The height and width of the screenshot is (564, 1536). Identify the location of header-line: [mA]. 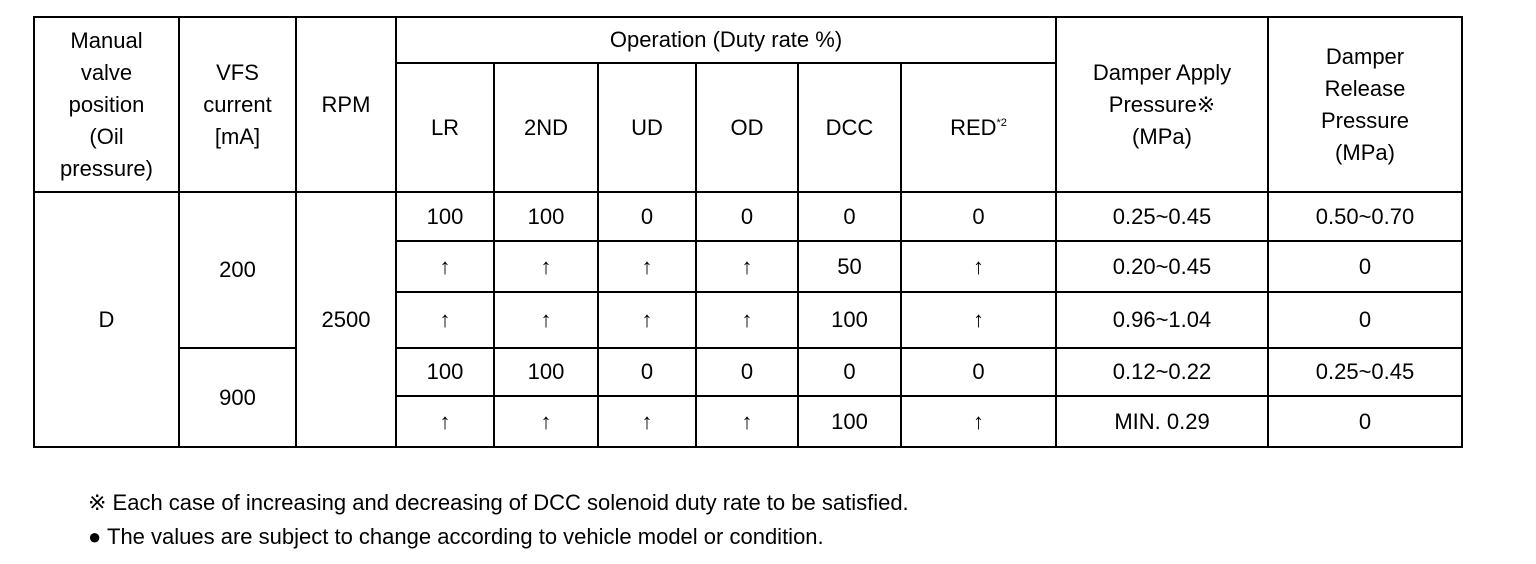
(237, 136).